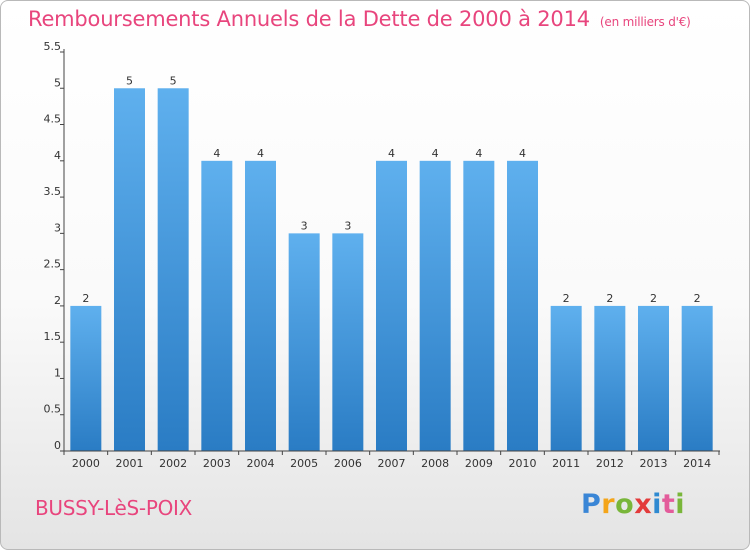 The height and width of the screenshot is (550, 750). I want to click on x-tick-label-2006: 2006, so click(348, 463).